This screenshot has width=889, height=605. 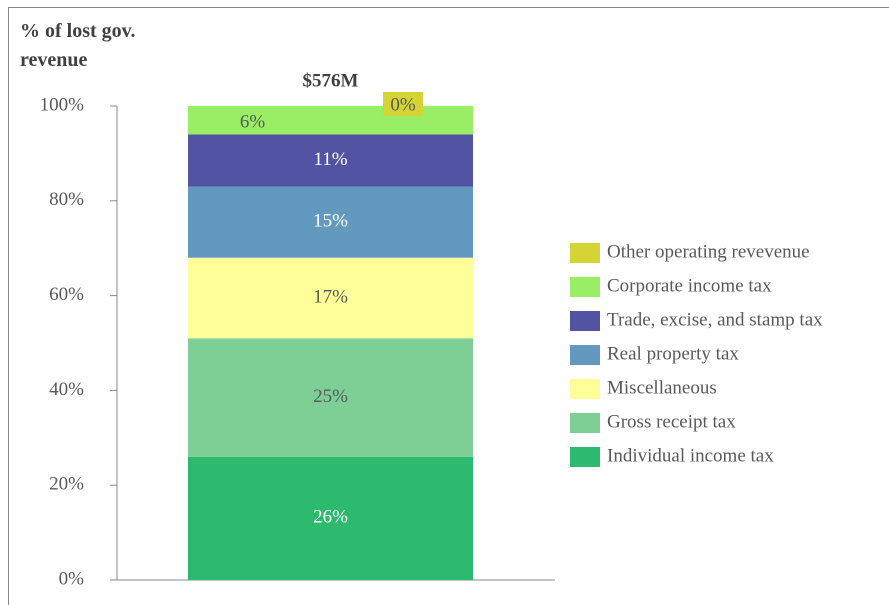 I want to click on legend-label: Real property tax, so click(x=673, y=353).